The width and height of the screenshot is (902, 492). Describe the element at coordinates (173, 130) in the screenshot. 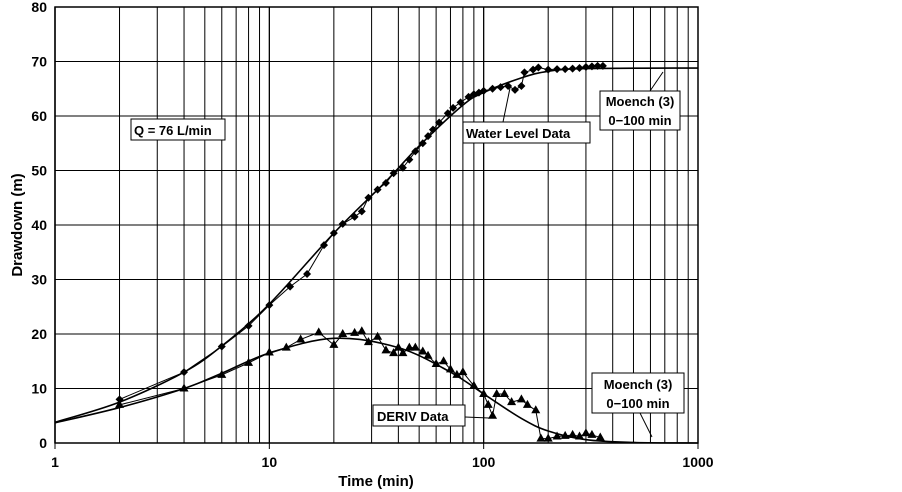

I see `svg-text: Q = 76 L/min` at that location.